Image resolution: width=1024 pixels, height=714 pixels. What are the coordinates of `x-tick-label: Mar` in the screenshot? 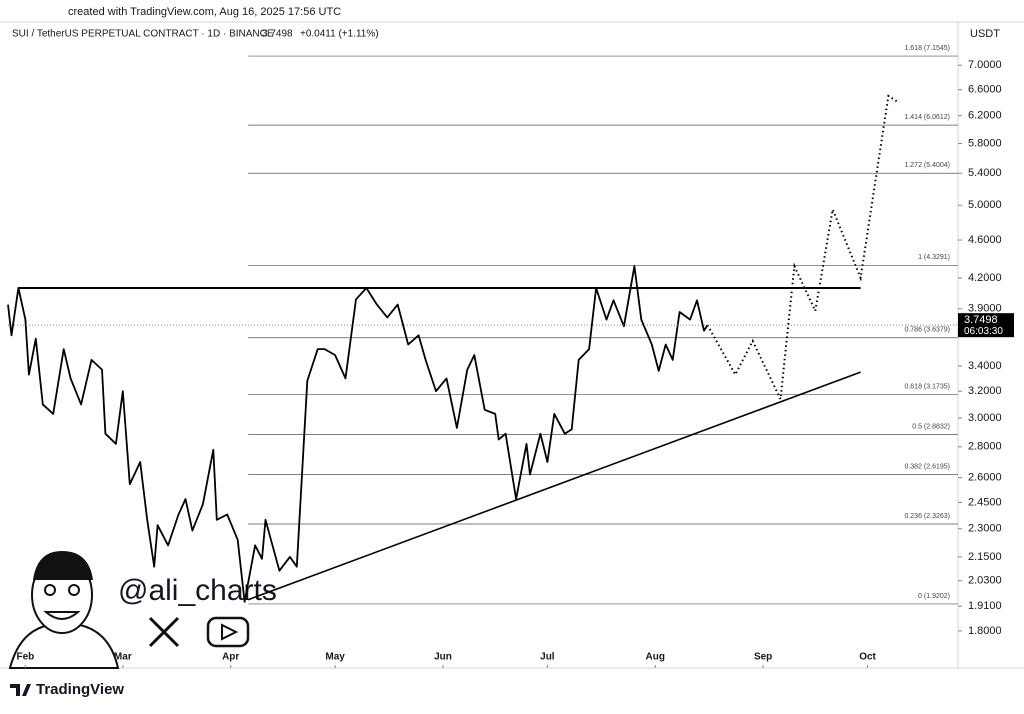 It's located at (123, 657).